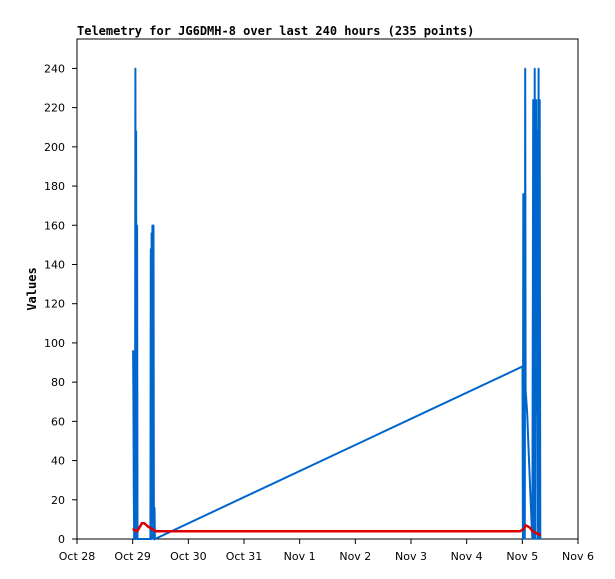 This screenshot has height=579, width=615. What do you see at coordinates (54, 68) in the screenshot?
I see `y-tick-label: 240` at bounding box center [54, 68].